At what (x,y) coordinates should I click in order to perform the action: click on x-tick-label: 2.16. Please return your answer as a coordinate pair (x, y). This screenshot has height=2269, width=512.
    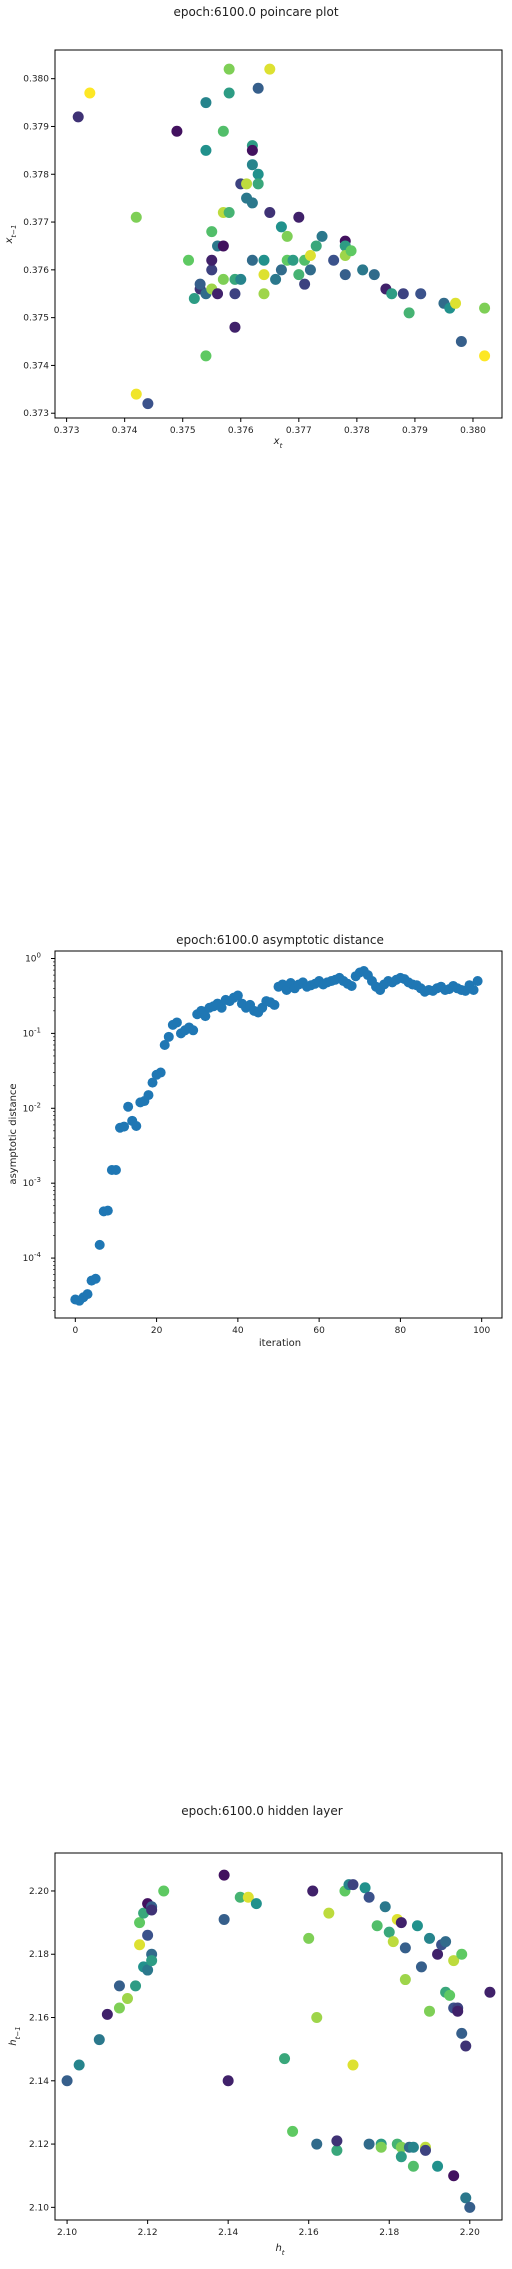
    Looking at the image, I should click on (309, 2233).